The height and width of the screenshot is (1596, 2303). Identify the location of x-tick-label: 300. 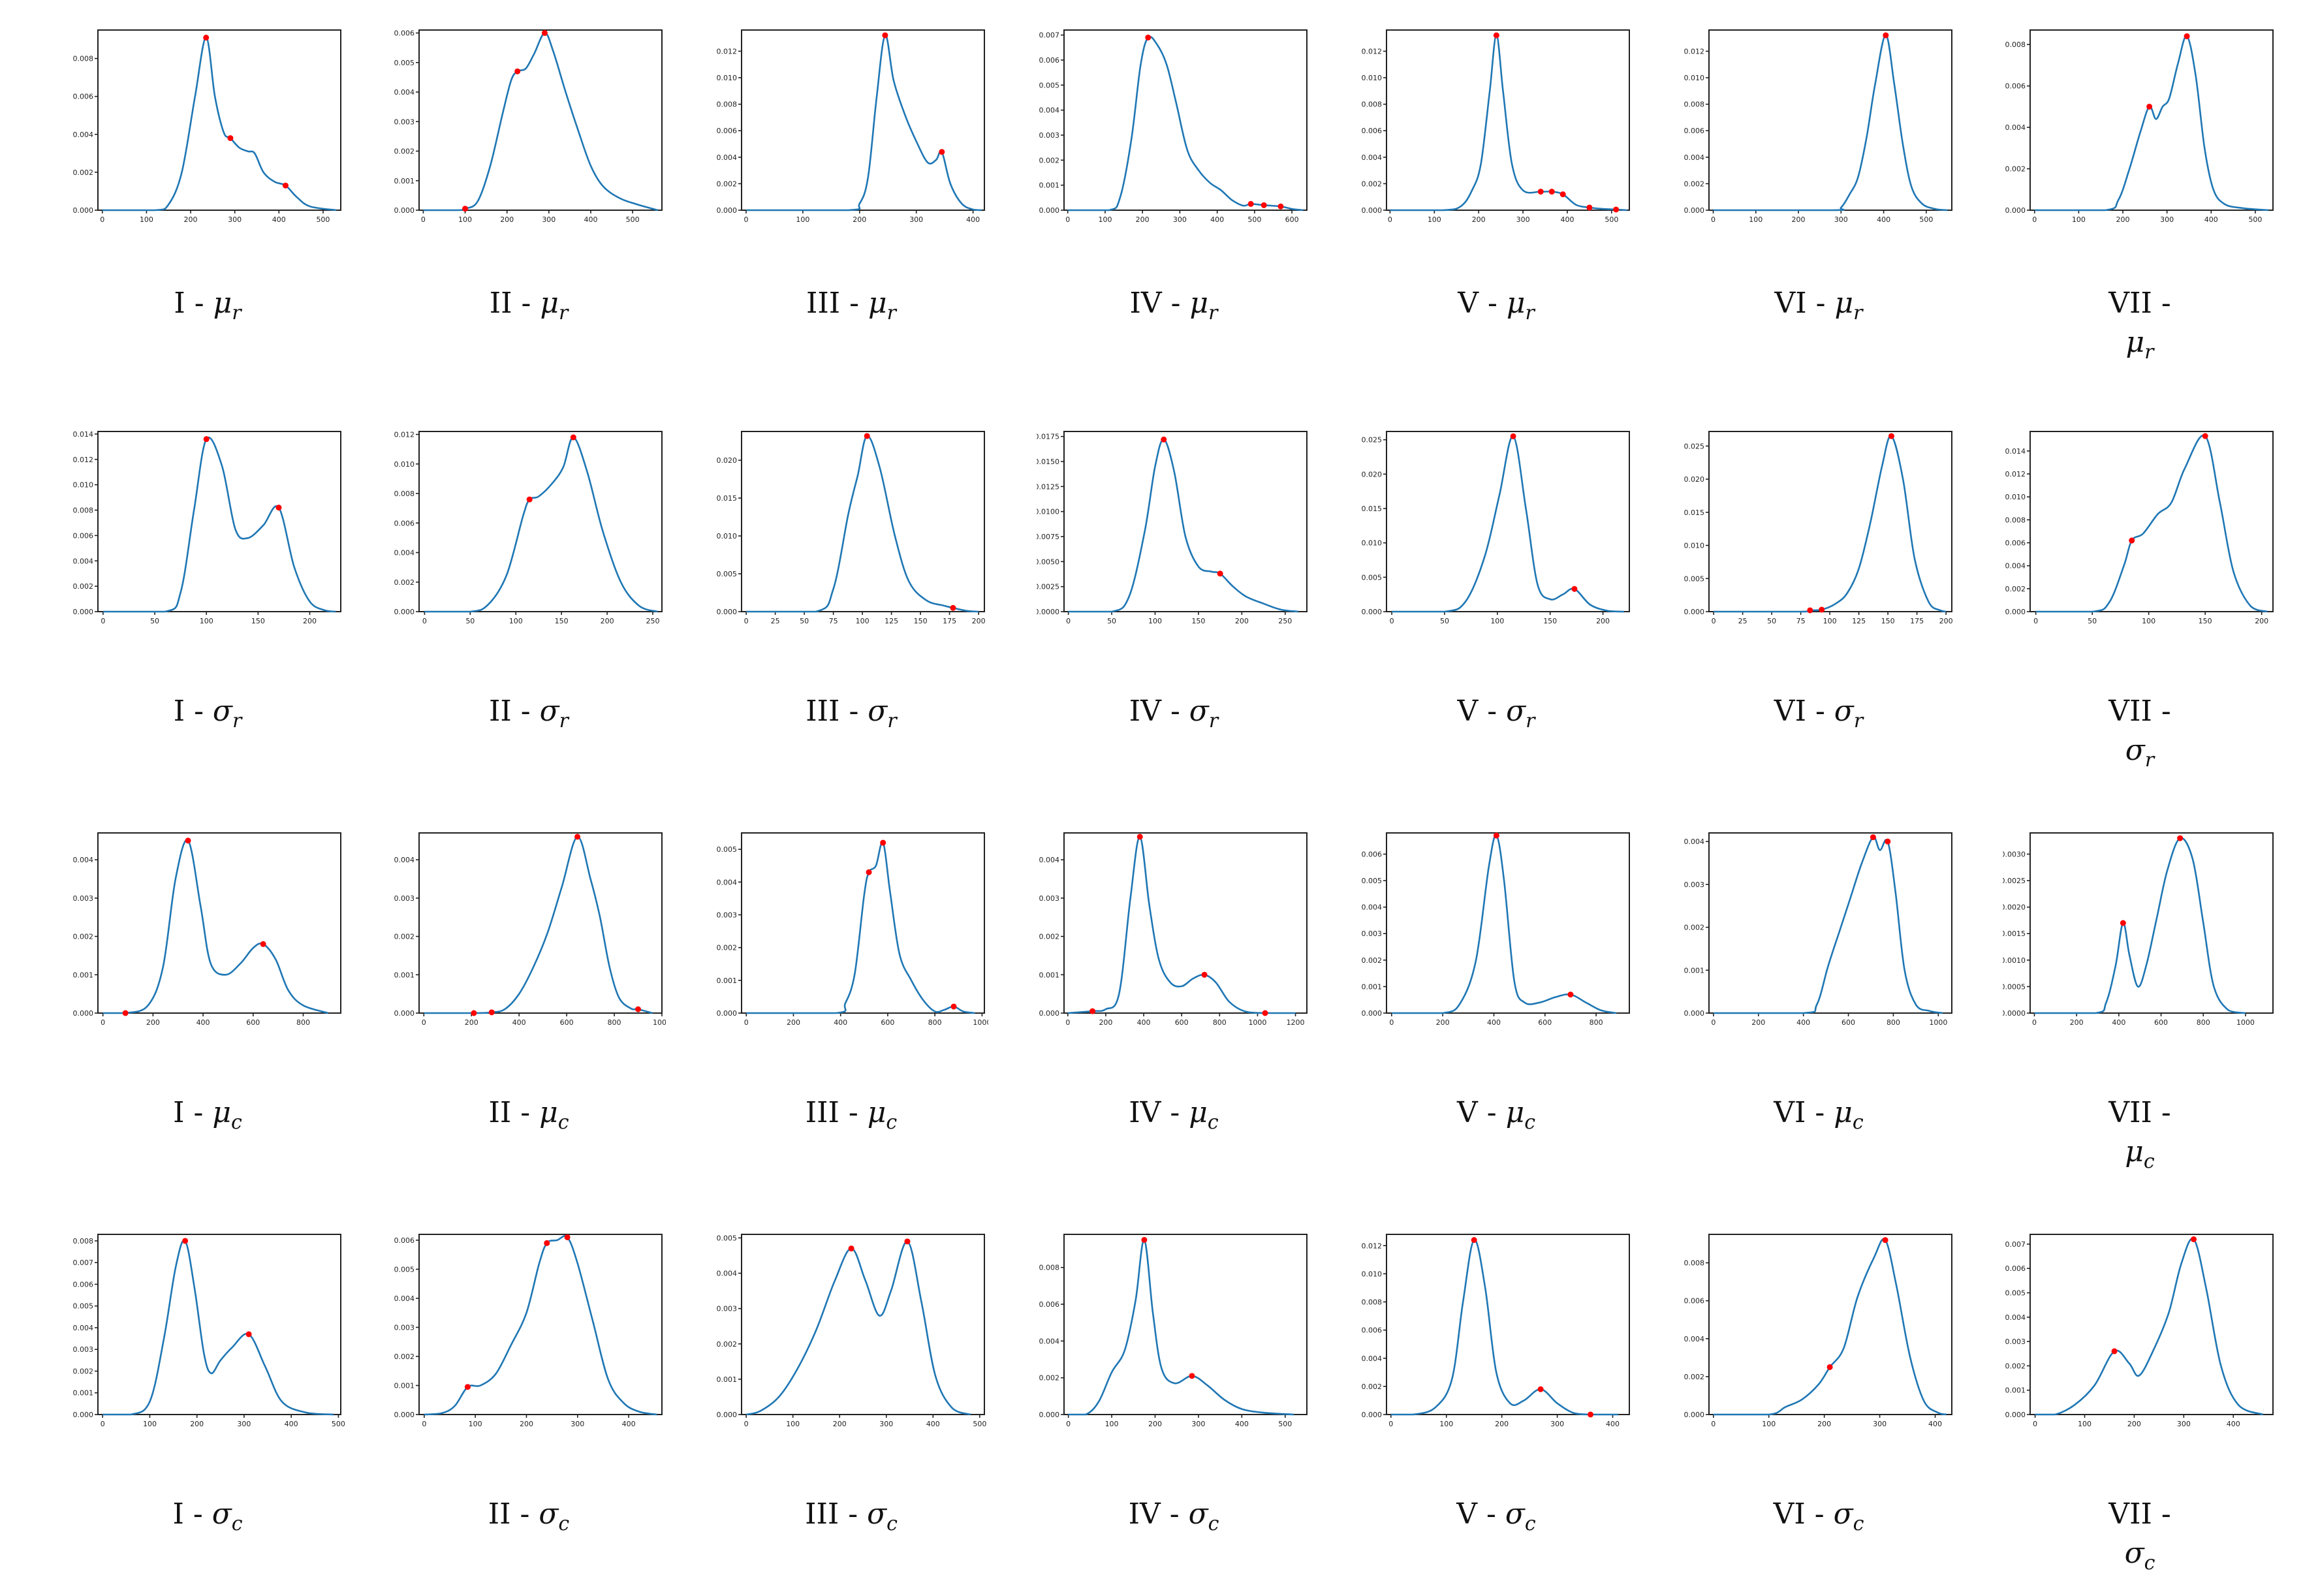
(235, 219).